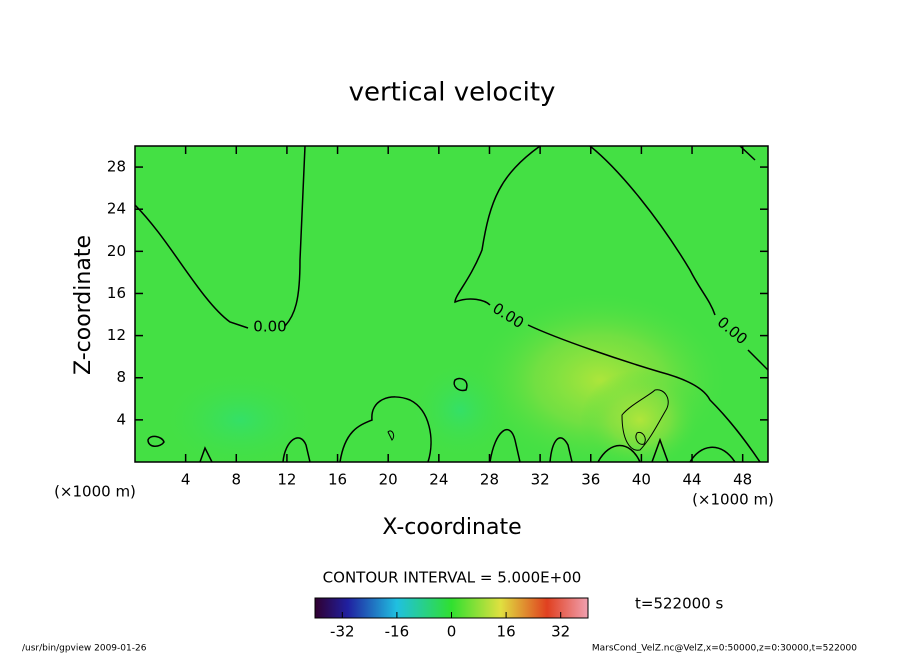 This screenshot has height=658, width=904. Describe the element at coordinates (452, 93) in the screenshot. I see `chart-title: vertical velocity` at that location.